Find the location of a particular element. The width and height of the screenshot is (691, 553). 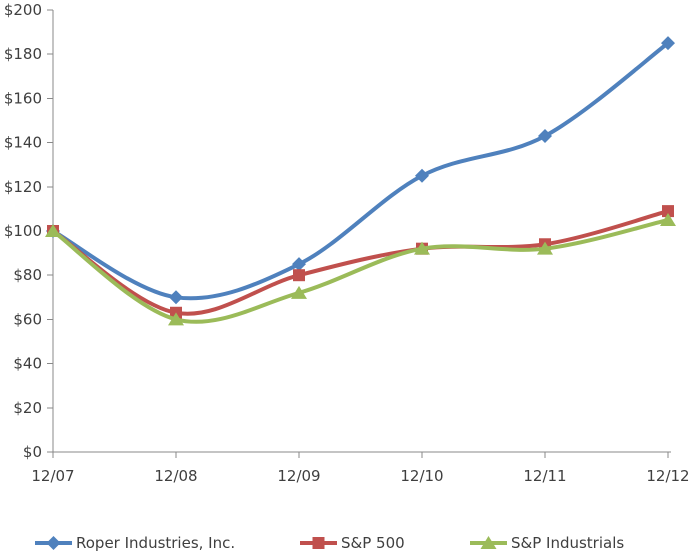

x-axis-tick-label: 12/07 is located at coordinates (52, 476).